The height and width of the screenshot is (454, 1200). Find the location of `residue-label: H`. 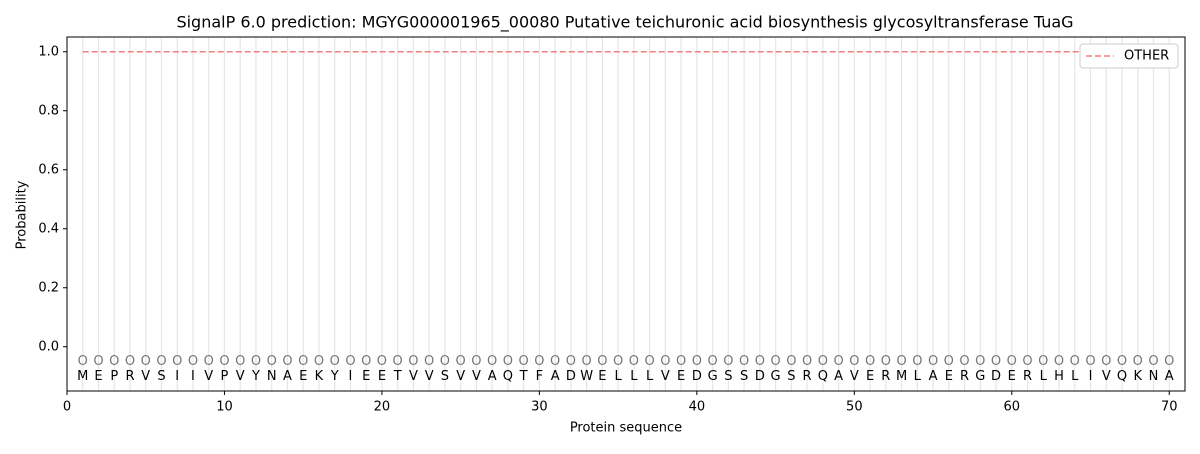

residue-label: H is located at coordinates (1059, 376).